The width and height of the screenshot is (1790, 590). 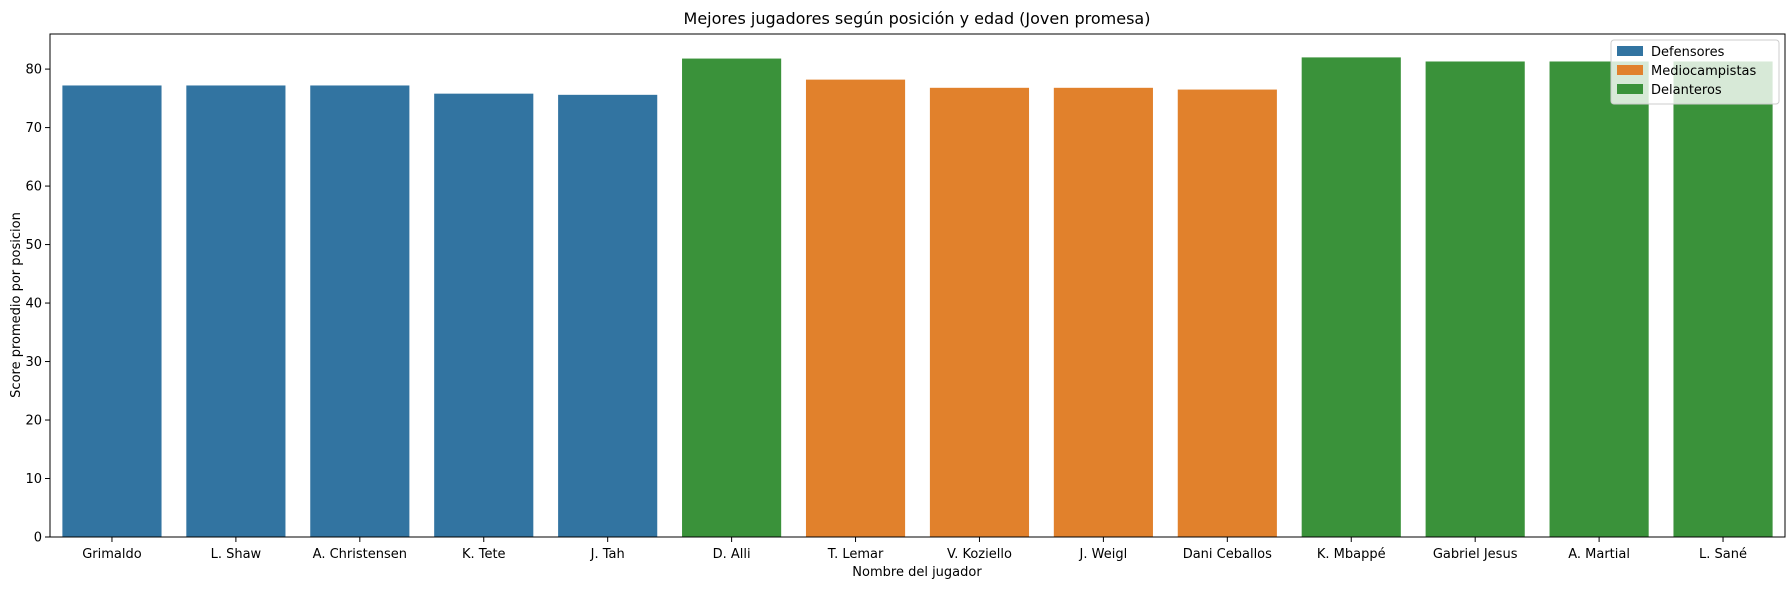 I want to click on bar-l-shaw, so click(x=236, y=311).